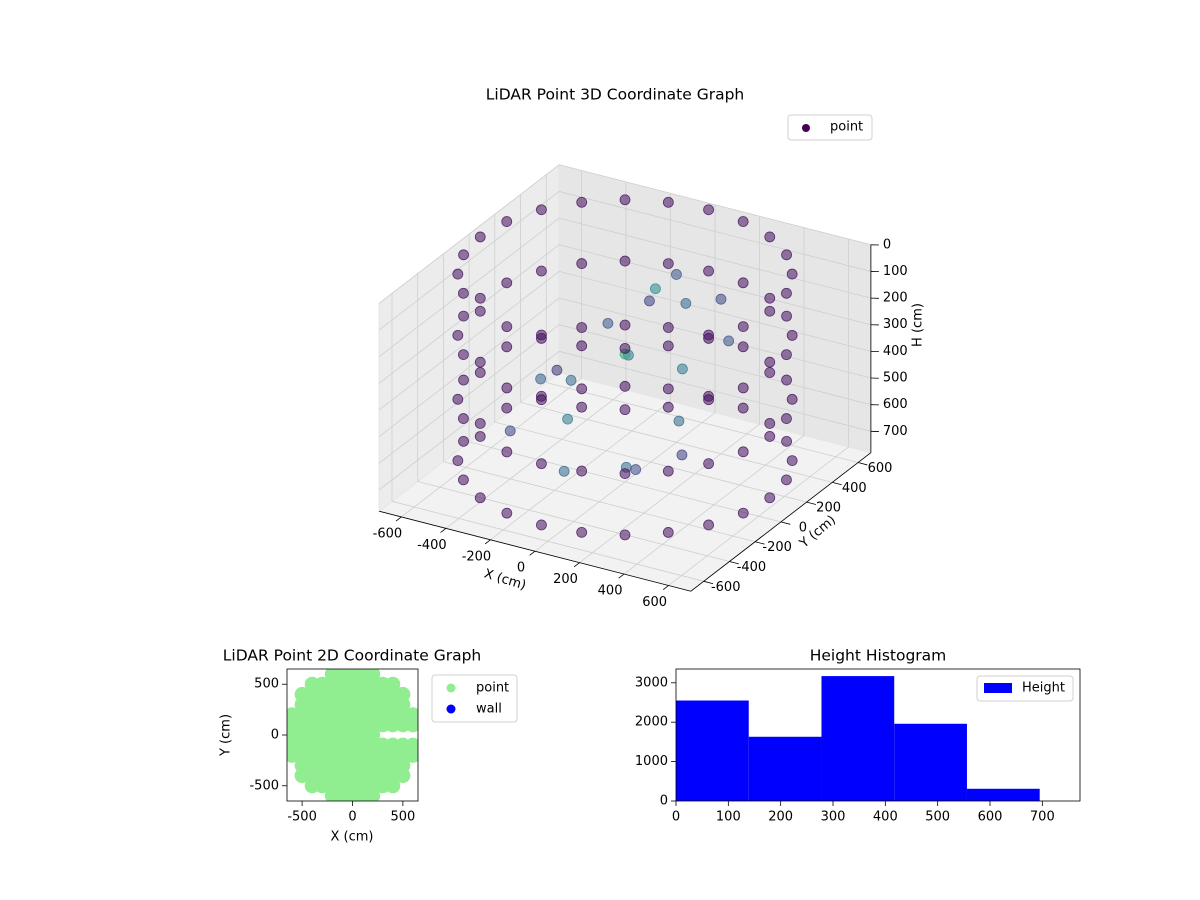 The height and width of the screenshot is (900, 1200). Describe the element at coordinates (615, 95) in the screenshot. I see `chart-title: LiDAR Point 3D Coordinate Graph` at that location.